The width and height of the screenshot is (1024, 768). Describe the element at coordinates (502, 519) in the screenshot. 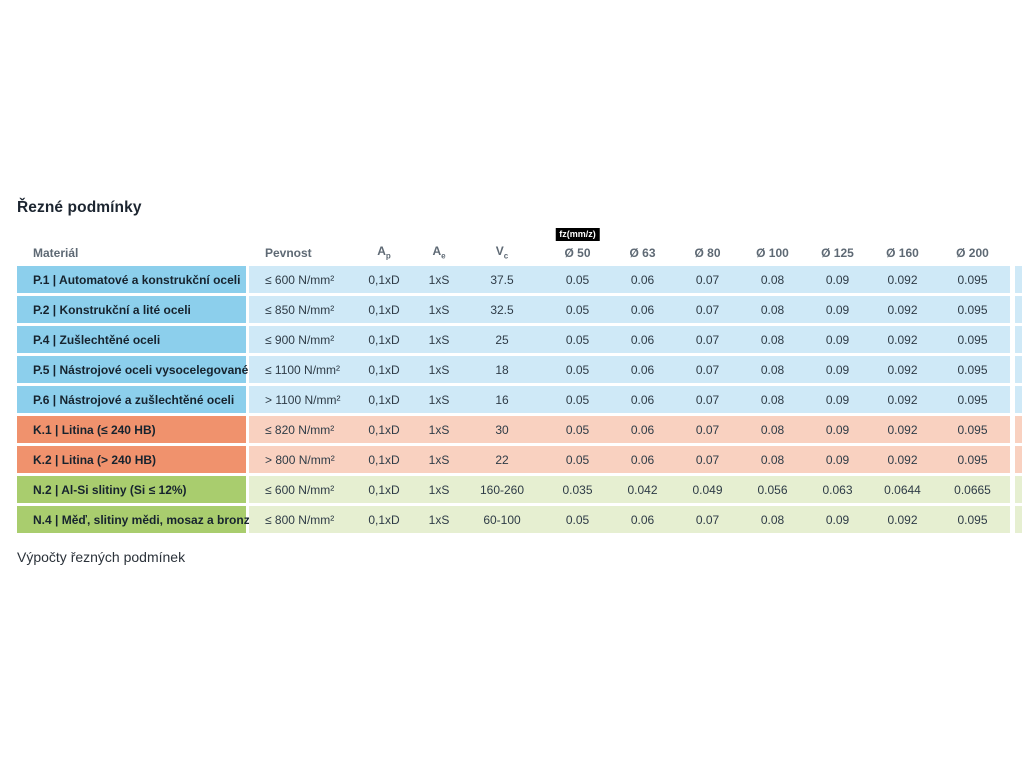

I see `cell-vc: 60-100` at that location.